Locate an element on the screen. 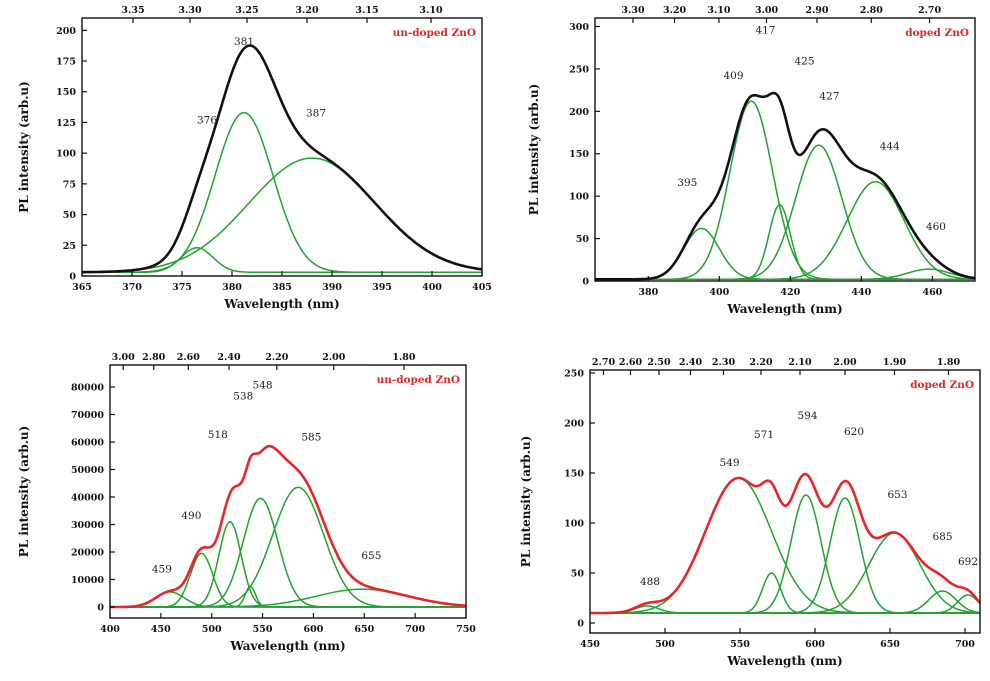 This screenshot has height=681, width=990. x-tick-label: 420 is located at coordinates (790, 292).